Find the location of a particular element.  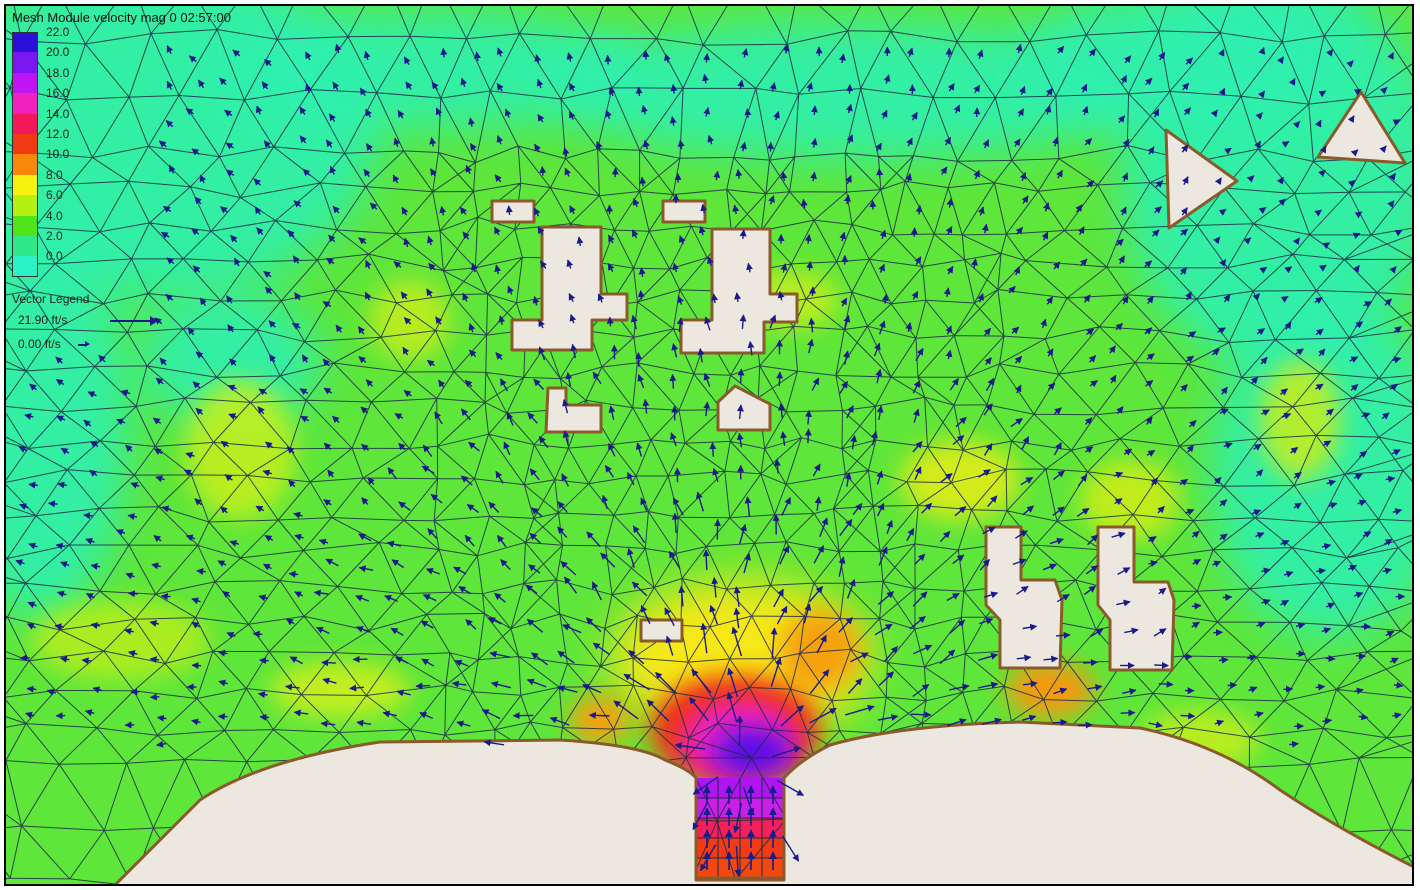

scale-label: 6.0 is located at coordinates (54, 195).